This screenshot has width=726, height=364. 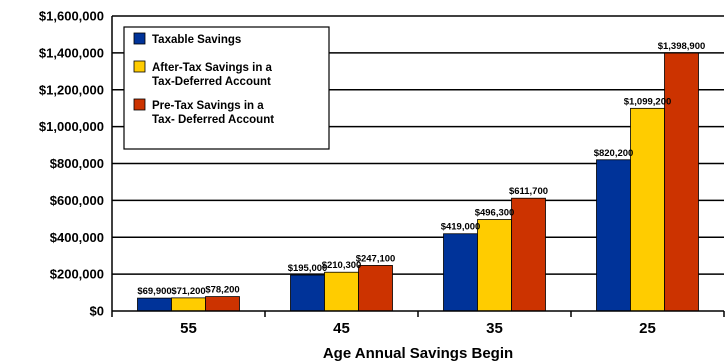 I want to click on y-tick-label: $400,000, so click(x=77, y=237).